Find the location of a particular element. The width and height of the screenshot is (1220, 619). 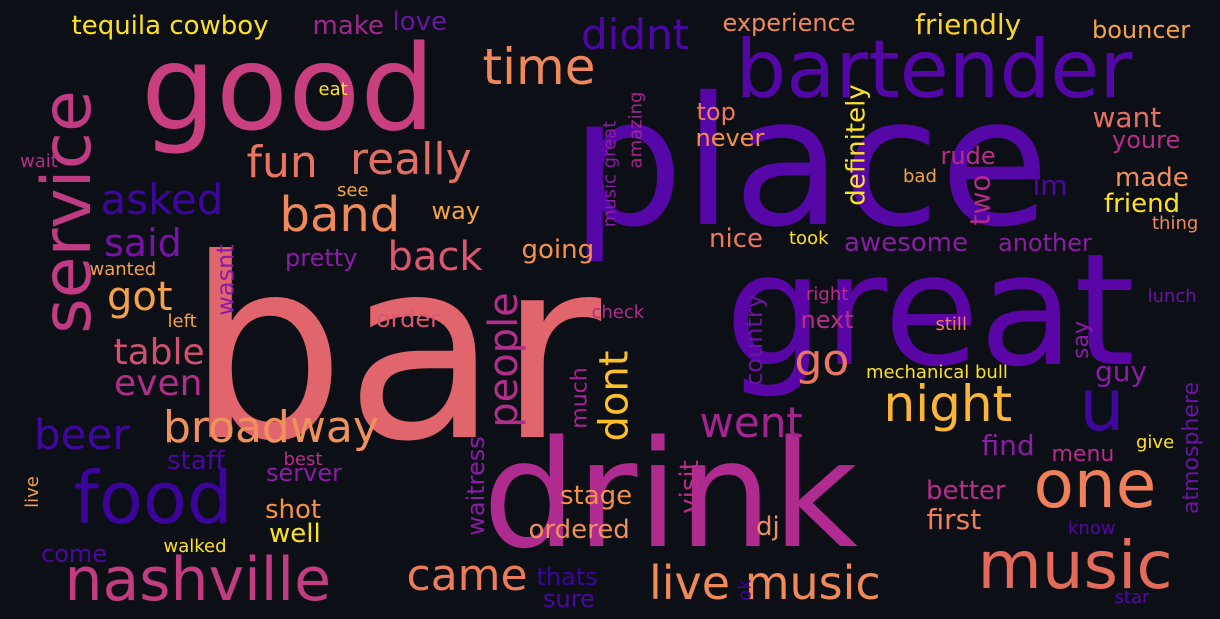

word-good: good is located at coordinates (288, 88).